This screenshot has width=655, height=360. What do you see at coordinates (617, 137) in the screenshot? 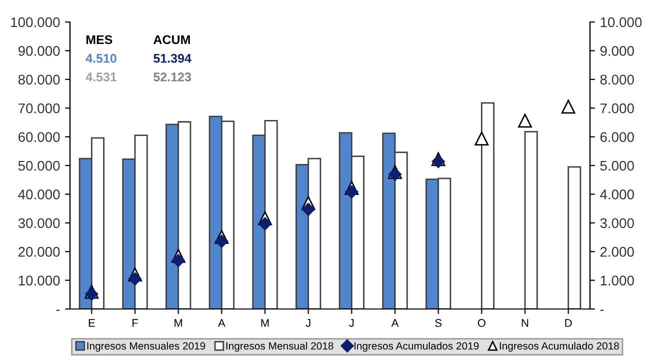
I see `y2-tick-label: 6.000` at bounding box center [617, 137].